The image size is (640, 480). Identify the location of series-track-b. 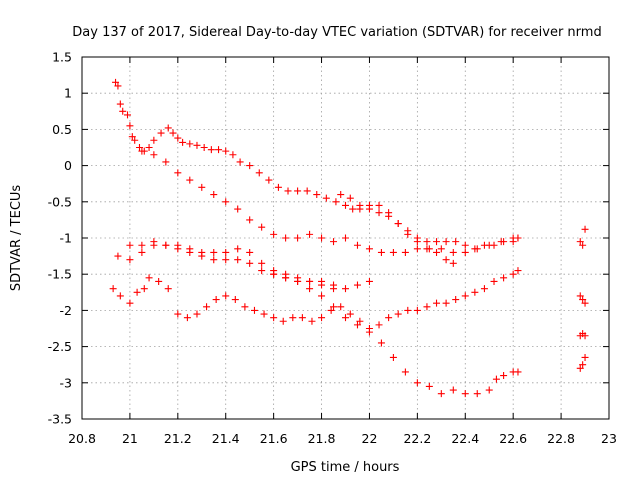
(330, 201).